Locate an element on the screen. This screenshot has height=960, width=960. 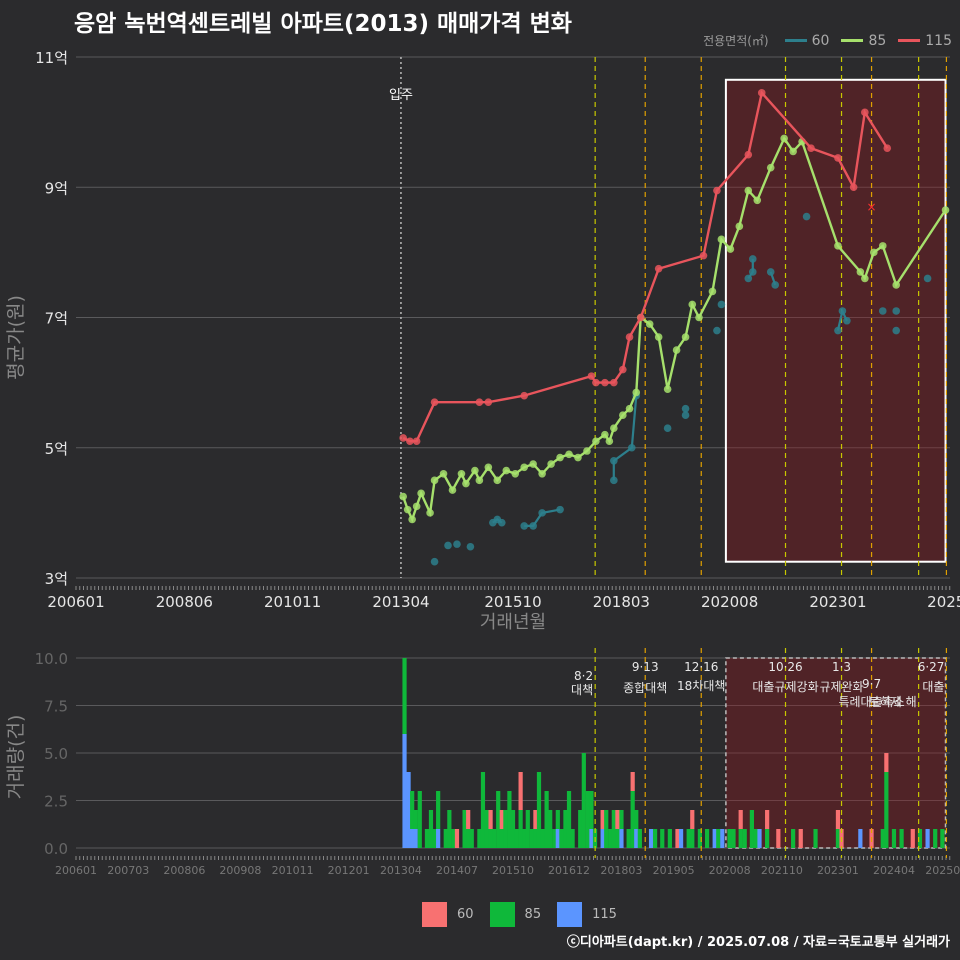
volume-x-tick-label: 202404 is located at coordinates (894, 870).